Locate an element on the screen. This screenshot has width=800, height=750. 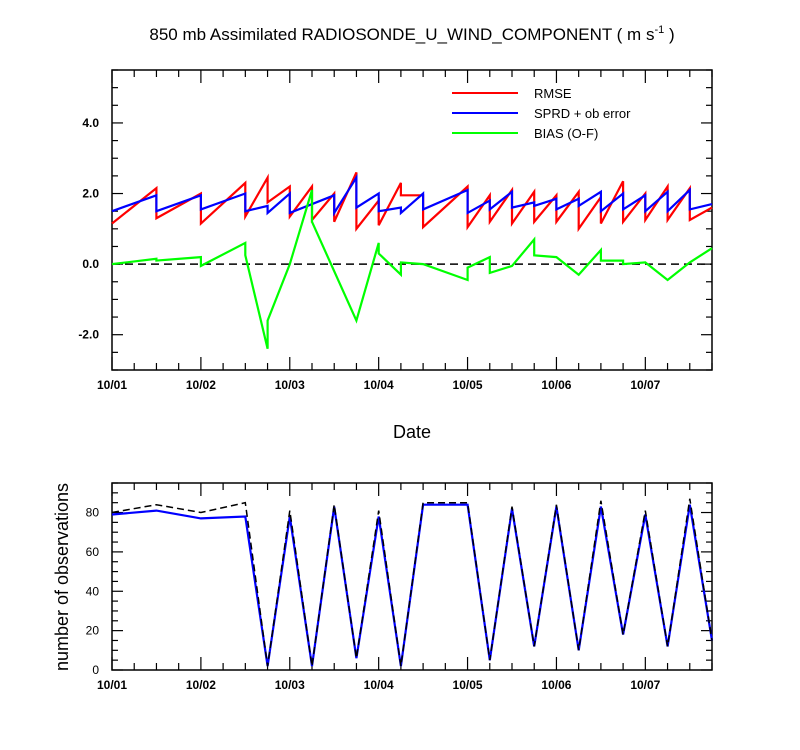
y-tick-label: 20 is located at coordinates (93, 631).